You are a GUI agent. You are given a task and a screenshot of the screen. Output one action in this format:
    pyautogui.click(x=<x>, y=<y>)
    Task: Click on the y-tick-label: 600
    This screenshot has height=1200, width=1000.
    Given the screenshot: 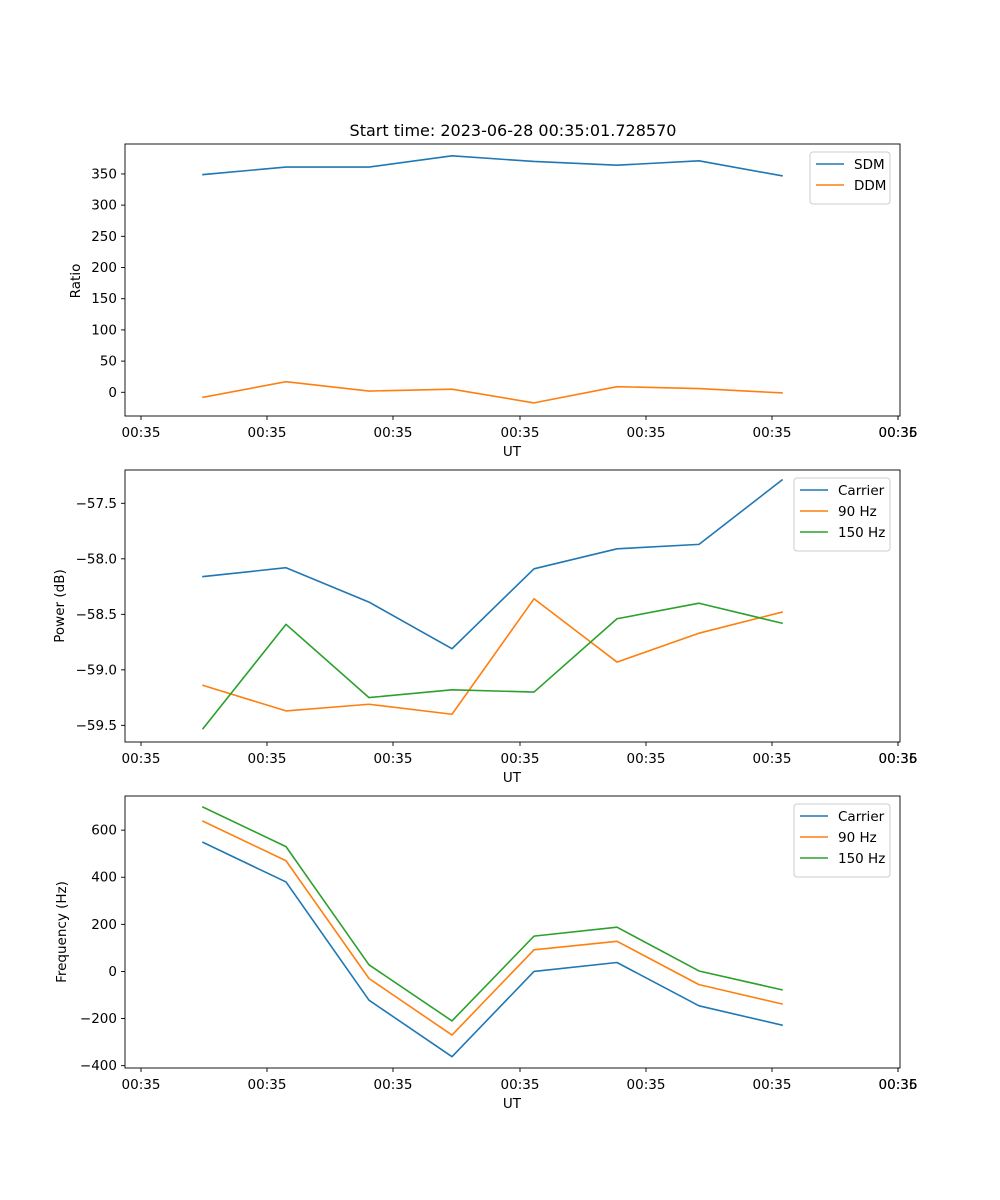 What is the action you would take?
    pyautogui.click(x=104, y=831)
    